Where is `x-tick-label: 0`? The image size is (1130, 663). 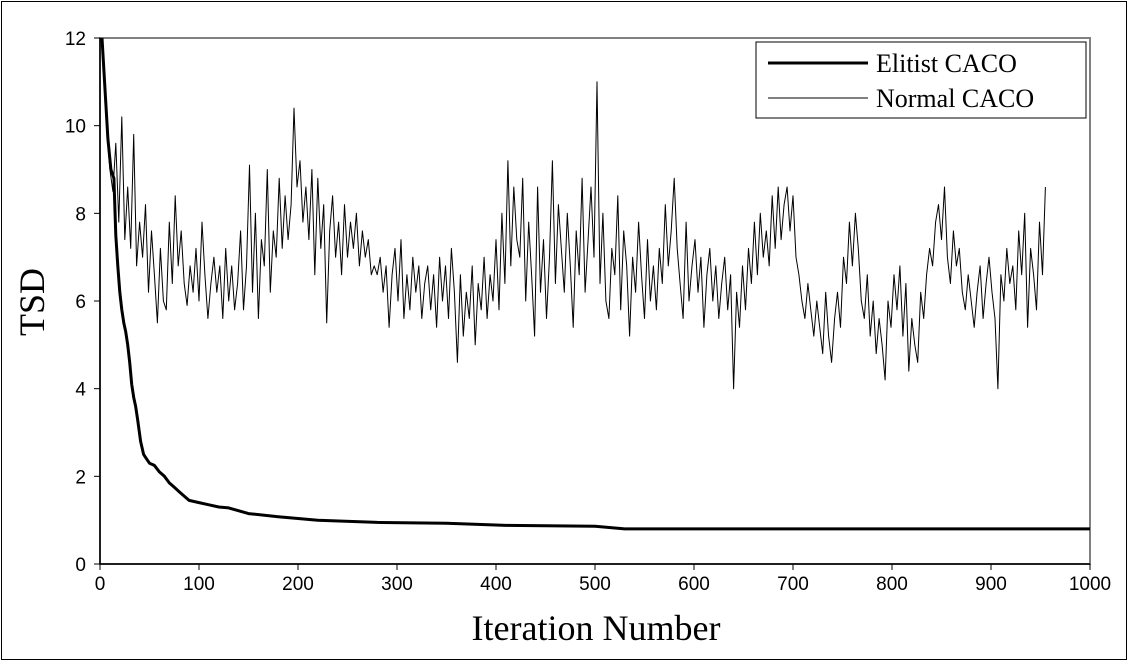 x-tick-label: 0 is located at coordinates (100, 584).